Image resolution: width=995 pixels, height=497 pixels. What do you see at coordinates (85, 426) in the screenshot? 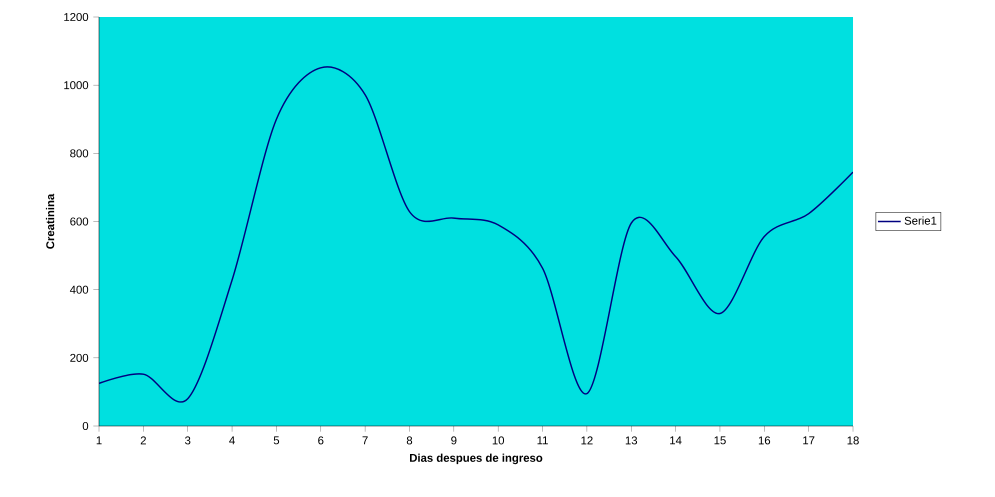
I see `y-tick-label: 0` at bounding box center [85, 426].